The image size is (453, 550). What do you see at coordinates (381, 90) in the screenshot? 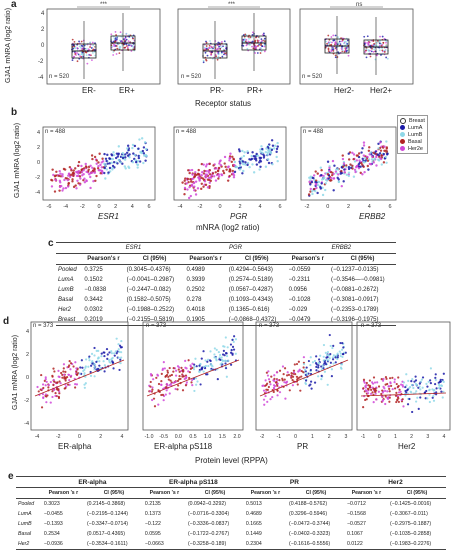
I see `panel-a-xtick: Her2+` at bounding box center [381, 90].